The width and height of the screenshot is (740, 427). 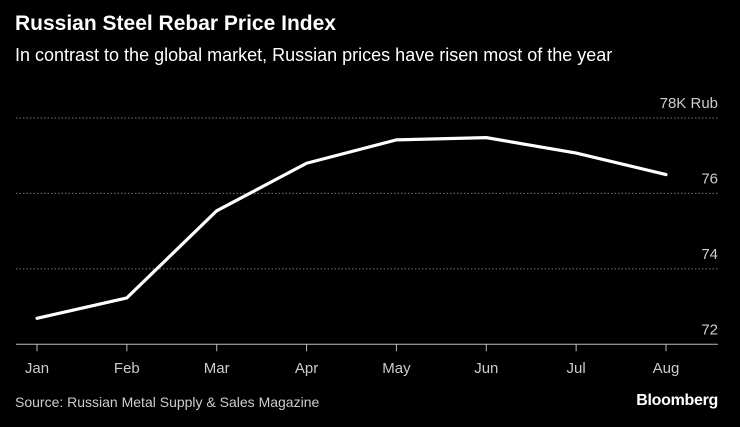 I want to click on x-tick-label: Jun, so click(x=486, y=368).